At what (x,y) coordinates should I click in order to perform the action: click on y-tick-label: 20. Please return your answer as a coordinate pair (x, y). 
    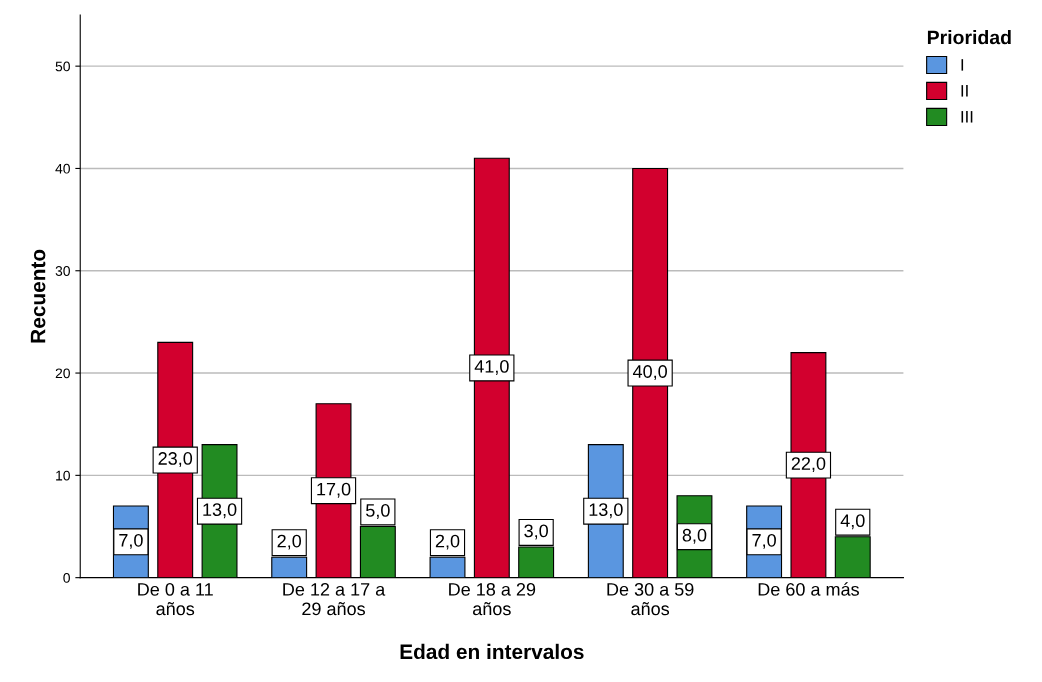
    Looking at the image, I should click on (62, 373).